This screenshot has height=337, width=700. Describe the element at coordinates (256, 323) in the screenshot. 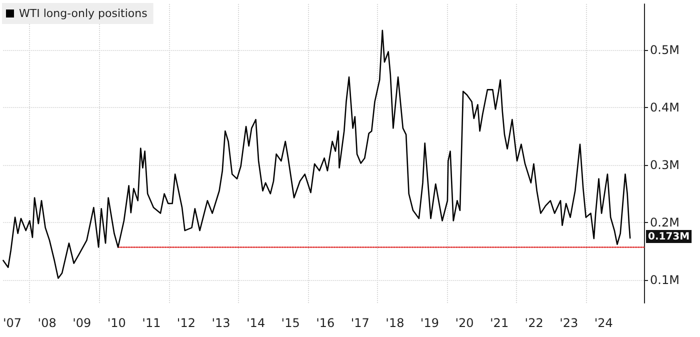

I see `x-tick-label: '14` at that location.